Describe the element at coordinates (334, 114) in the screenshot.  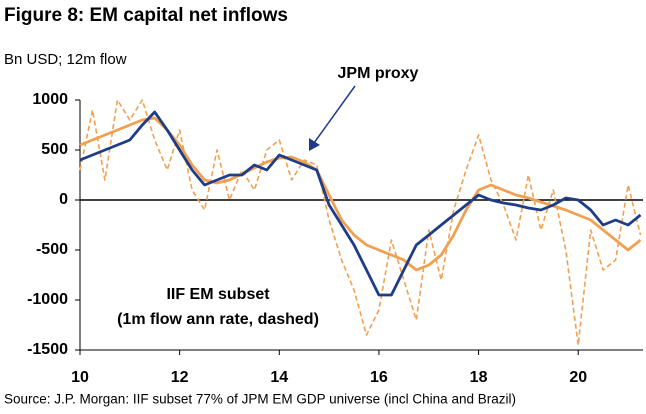
I see `arrow` at that location.